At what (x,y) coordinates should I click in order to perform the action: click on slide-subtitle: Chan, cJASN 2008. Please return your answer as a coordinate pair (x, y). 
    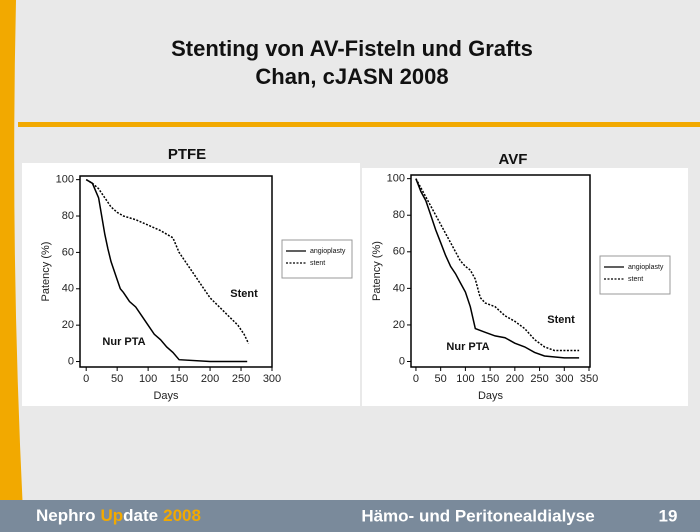
    Looking at the image, I should click on (351, 76).